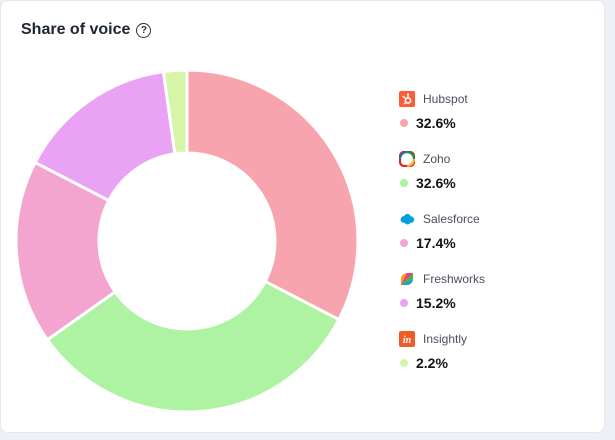 Image resolution: width=615 pixels, height=440 pixels. What do you see at coordinates (407, 99) in the screenshot?
I see `hubspot-logo-icon` at bounding box center [407, 99].